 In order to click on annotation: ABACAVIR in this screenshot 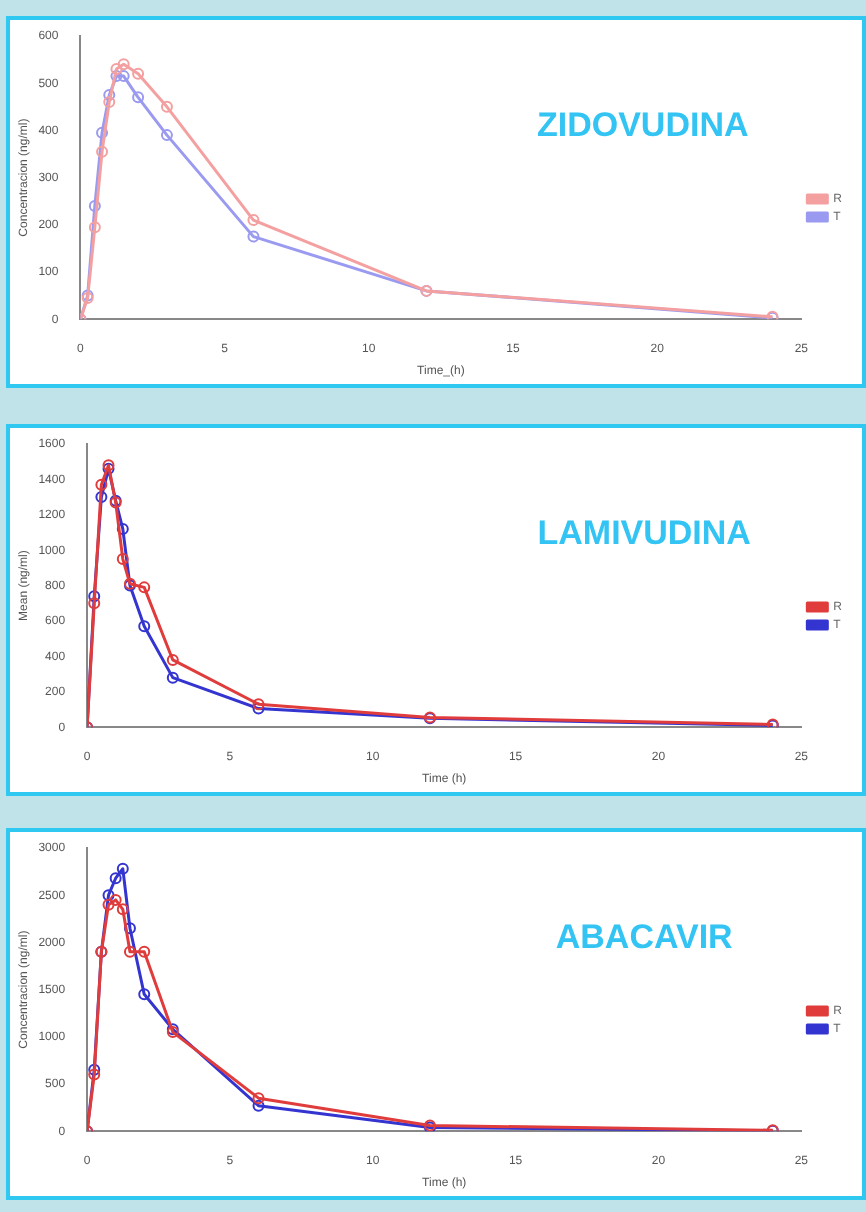, I will do `click(644, 937)`.